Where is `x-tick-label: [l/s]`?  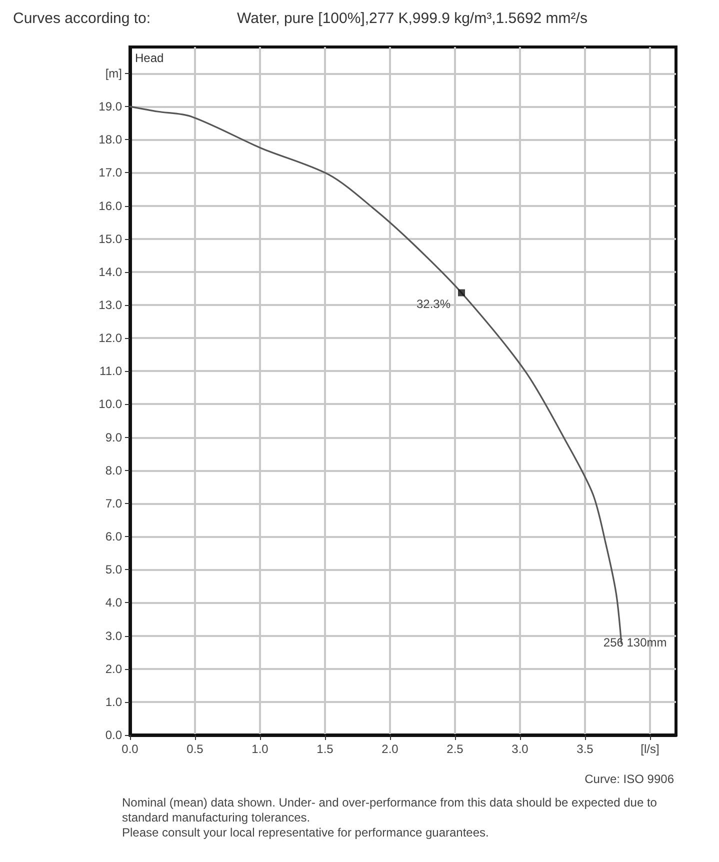
x-tick-label: [l/s] is located at coordinates (650, 749).